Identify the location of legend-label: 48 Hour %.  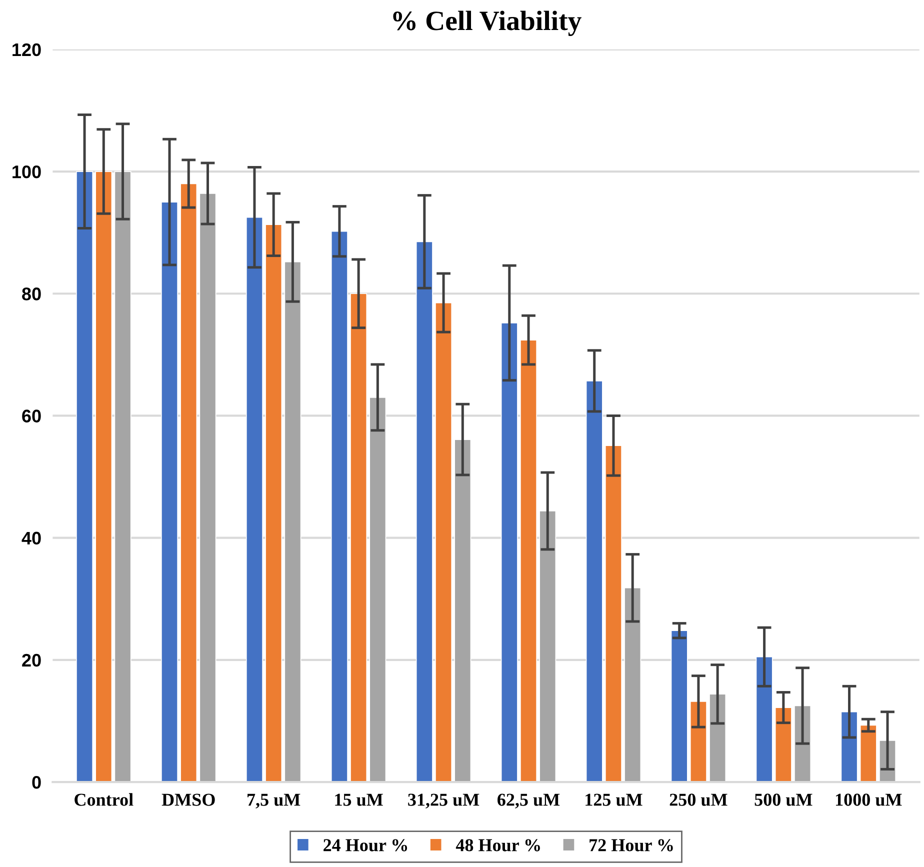
(498, 845).